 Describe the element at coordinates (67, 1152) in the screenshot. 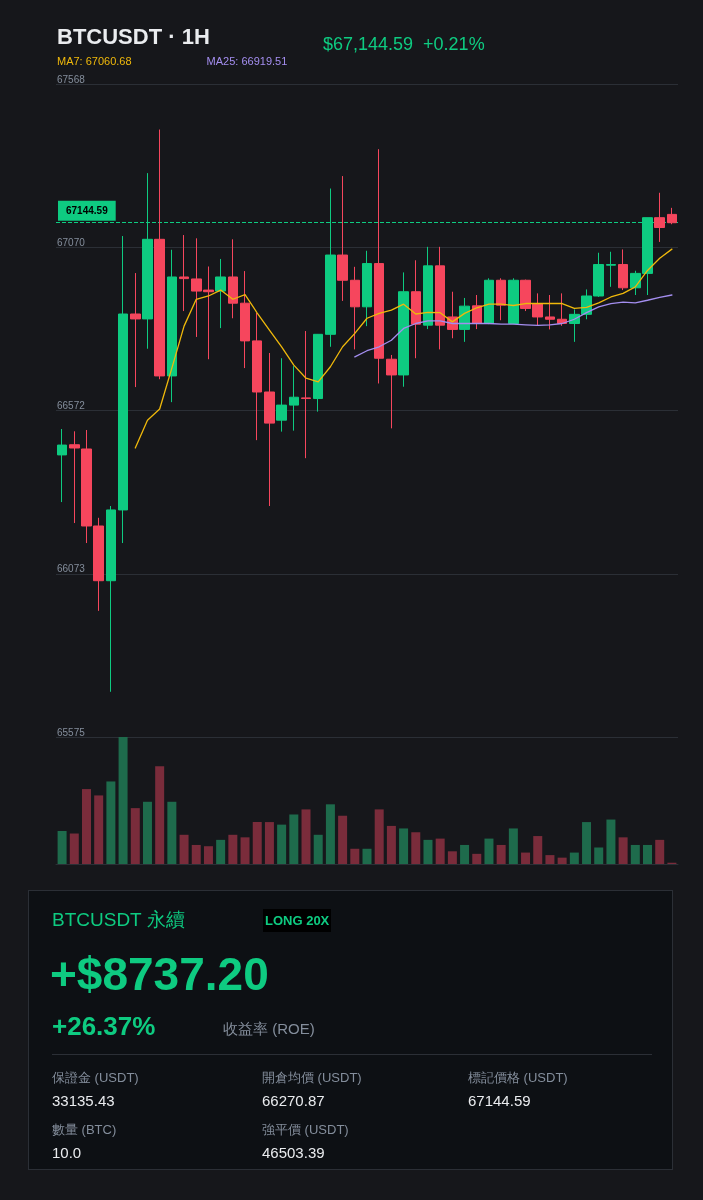

I see `text: 10.0` at that location.